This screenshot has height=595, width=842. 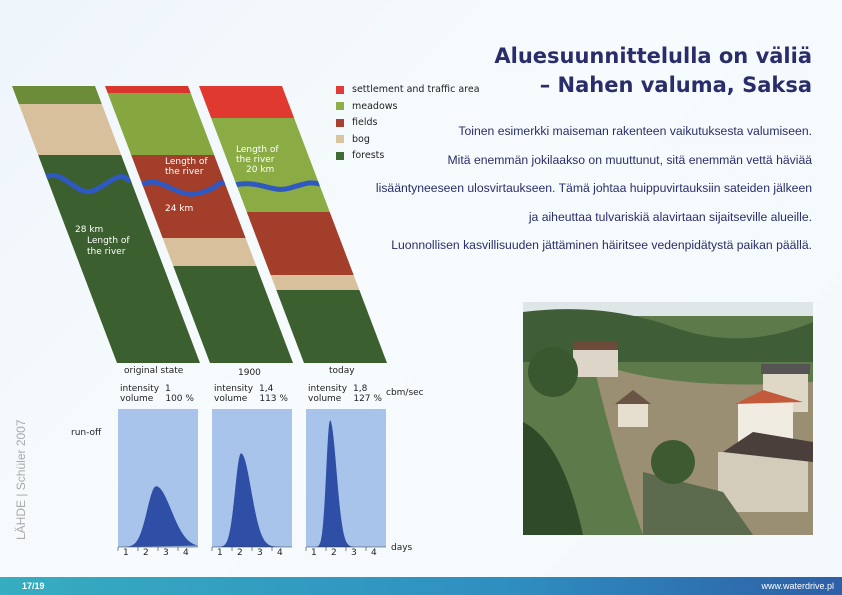 I want to click on runoff-stats: intensity 1 volume 100 %, so click(x=157, y=394).